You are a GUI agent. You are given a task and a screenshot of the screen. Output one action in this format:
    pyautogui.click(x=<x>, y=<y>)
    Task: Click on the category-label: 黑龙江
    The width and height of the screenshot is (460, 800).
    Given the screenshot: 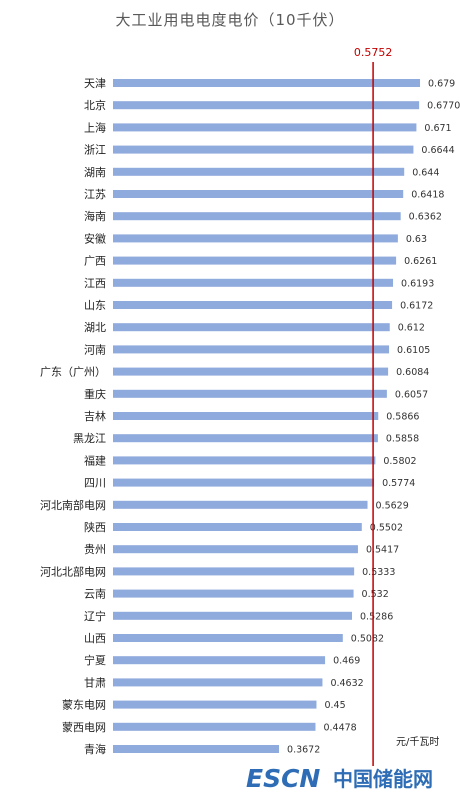 What is the action you would take?
    pyautogui.click(x=89, y=438)
    